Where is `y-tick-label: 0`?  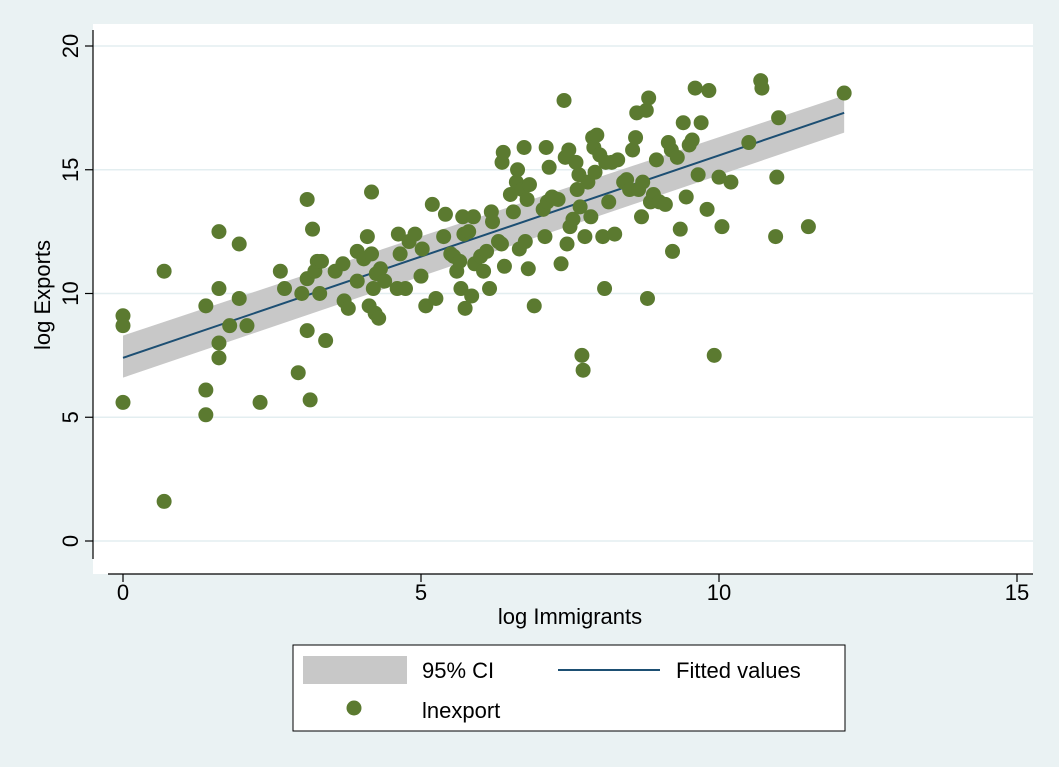
y-tick-label: 0 is located at coordinates (70, 541).